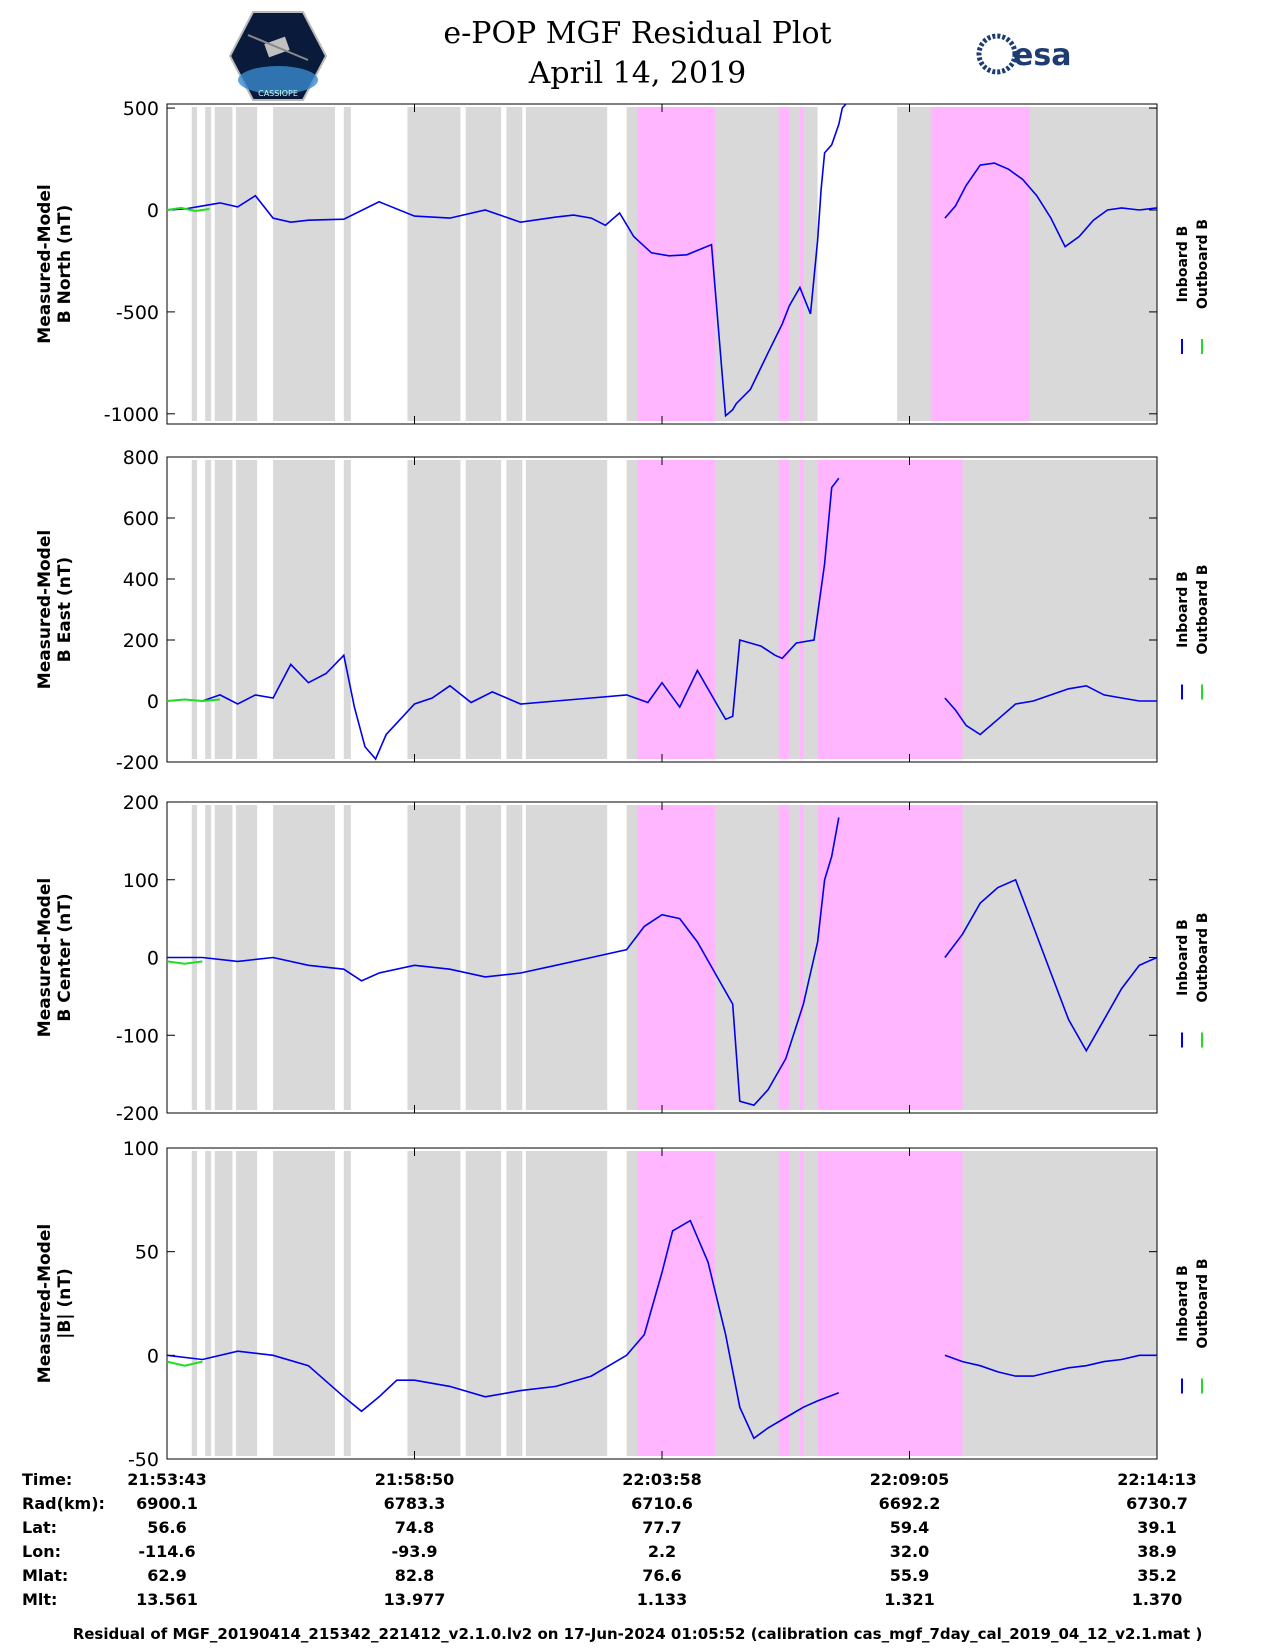 The height and width of the screenshot is (1650, 1275). Describe the element at coordinates (137, 1036) in the screenshot. I see `y-tick-label: -100` at that location.